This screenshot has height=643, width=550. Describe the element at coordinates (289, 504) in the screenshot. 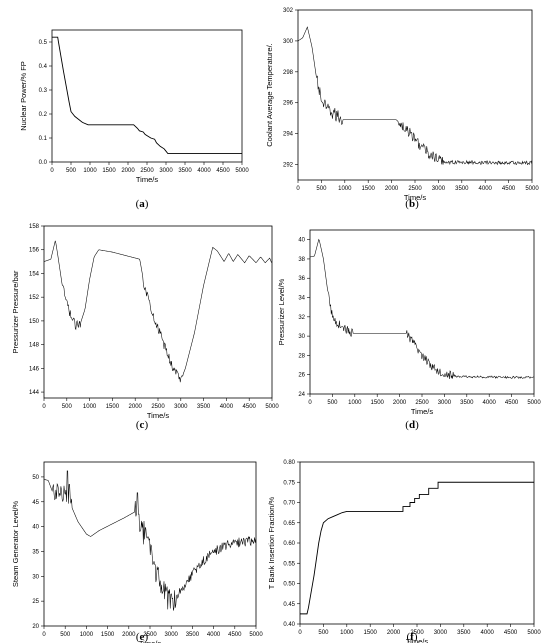

I see `y-tick-label: 0.70` at that location.